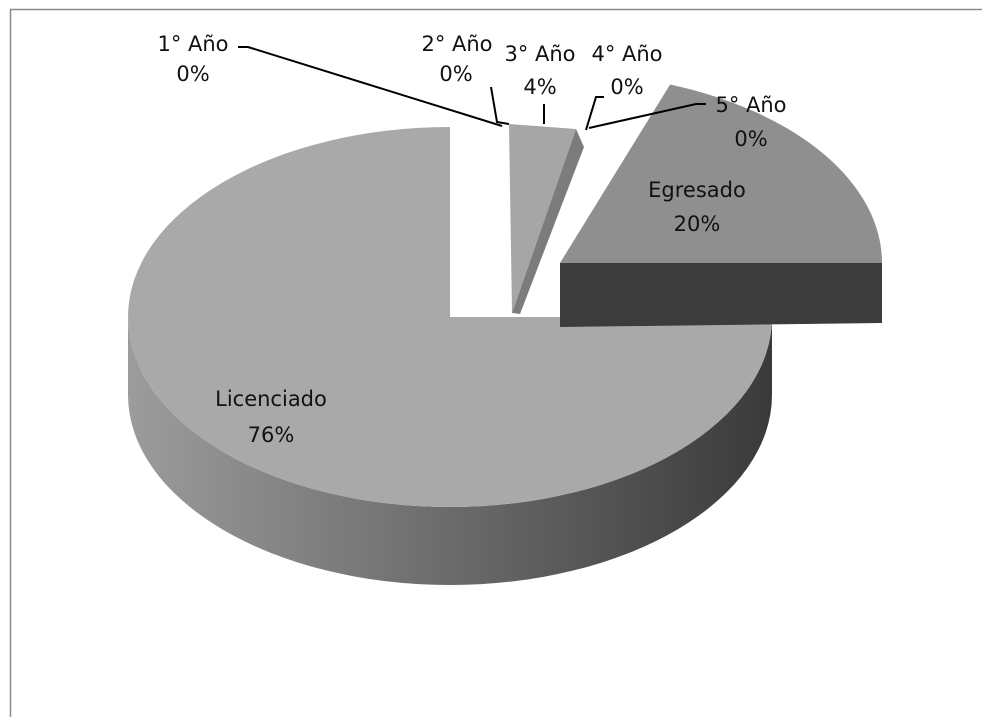 The width and height of the screenshot is (982, 717). I want to click on leader-line-4-anio, so click(594, 113).